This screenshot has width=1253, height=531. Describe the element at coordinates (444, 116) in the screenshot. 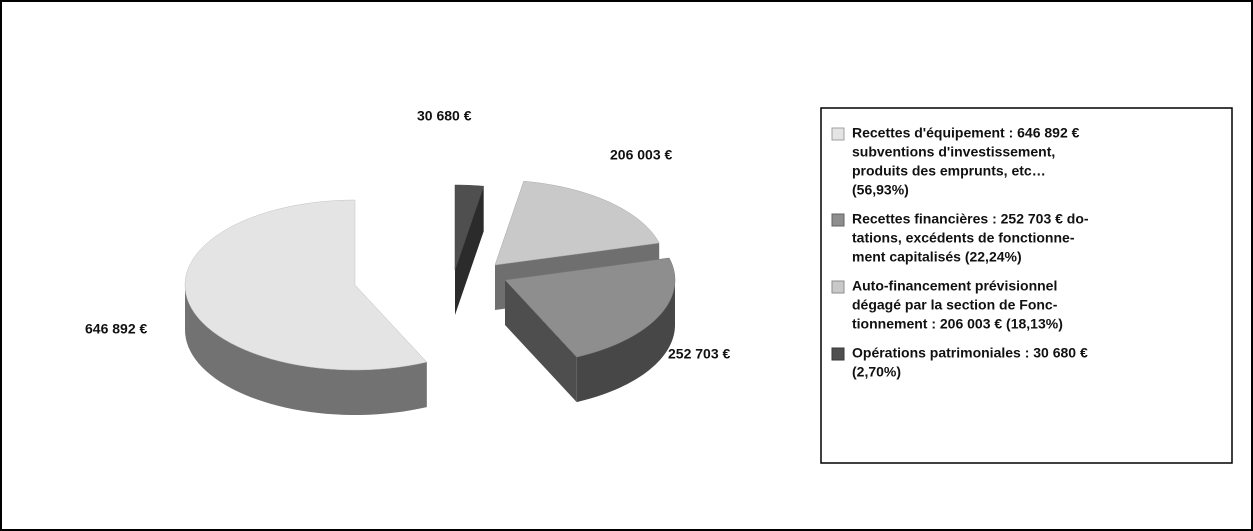

I see `data-label: 30 680 €` at that location.